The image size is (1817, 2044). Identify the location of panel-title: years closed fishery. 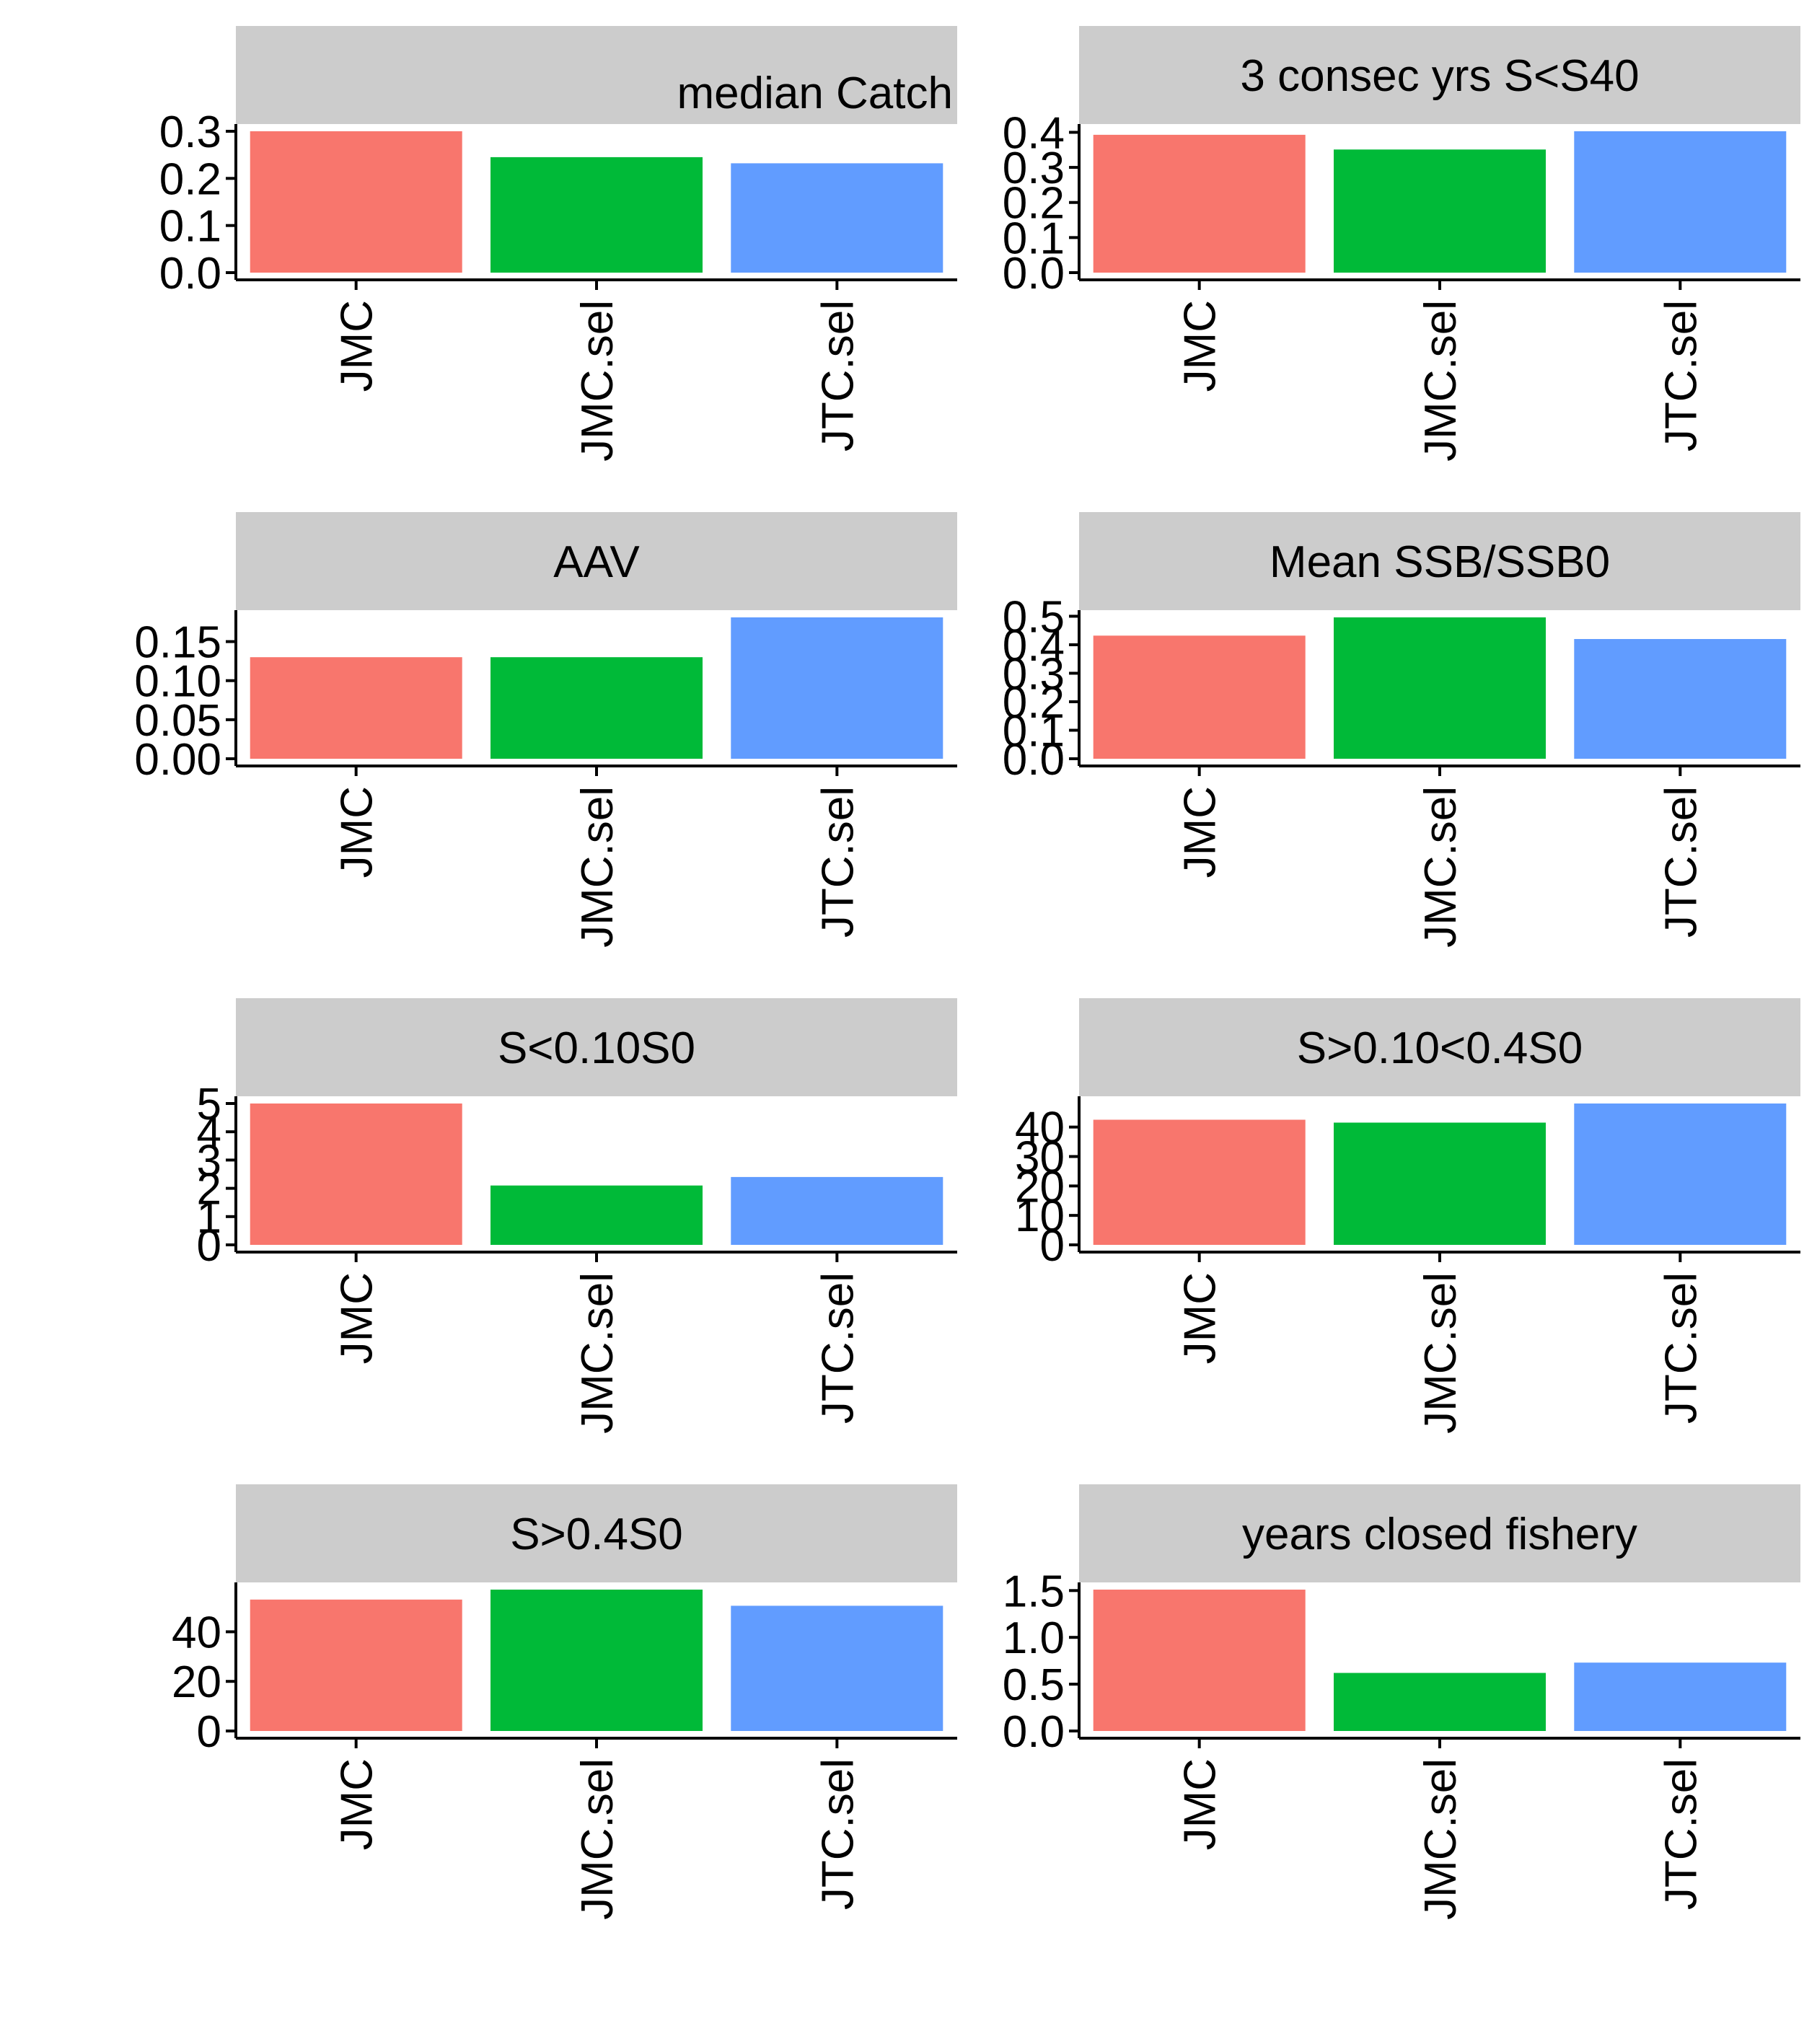
(1439, 1534).